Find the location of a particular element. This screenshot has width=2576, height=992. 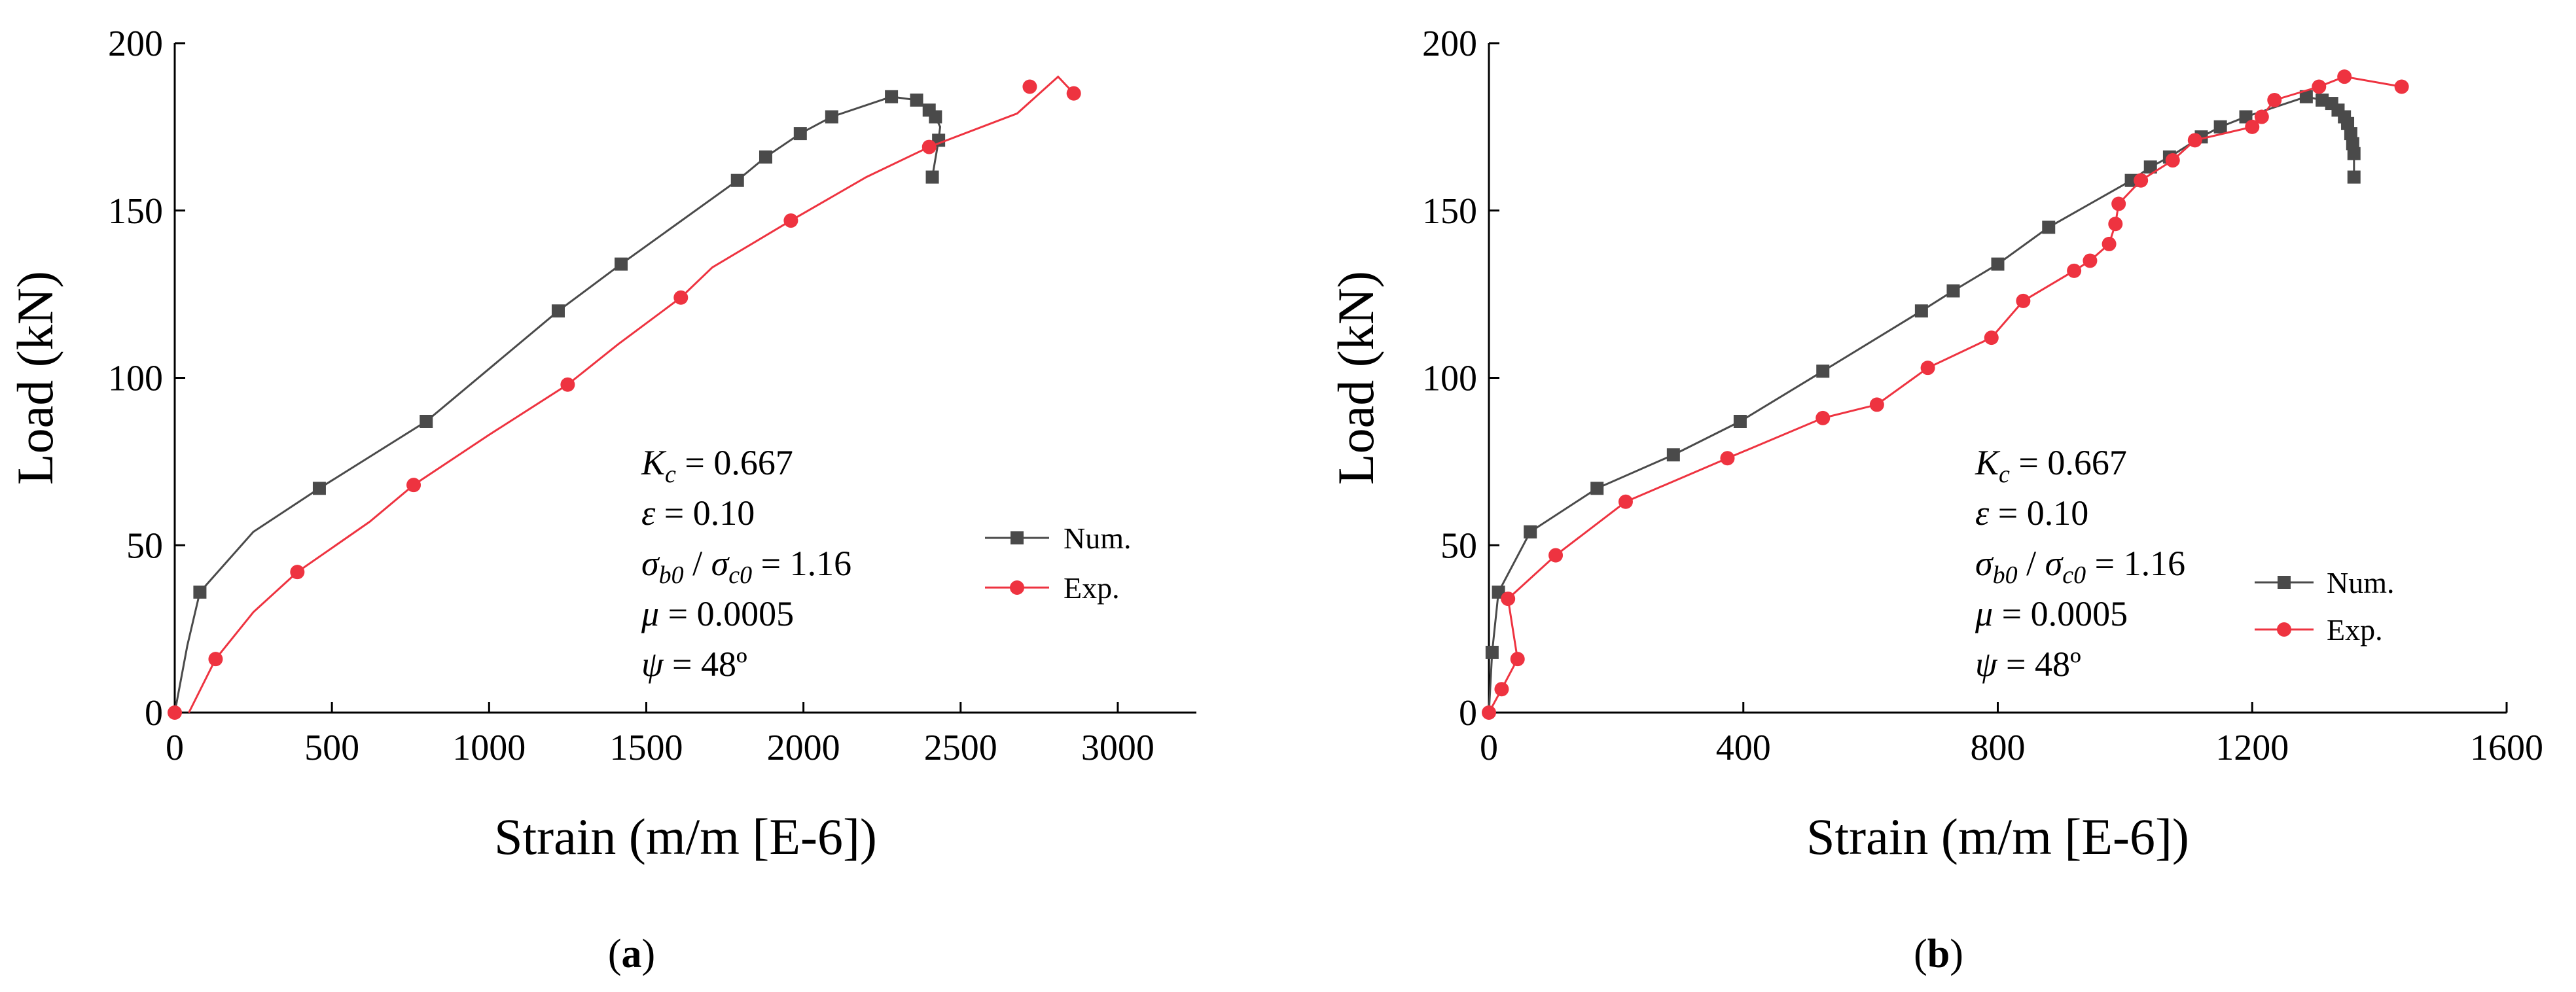

annotation-subscript: b0 is located at coordinates (2005, 575).